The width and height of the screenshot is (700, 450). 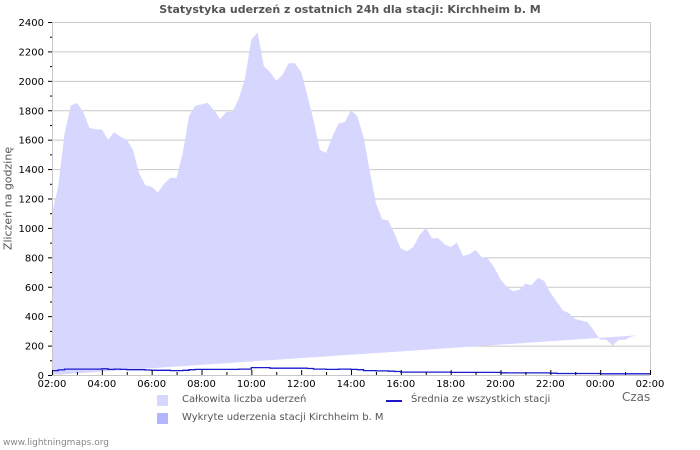 I want to click on svg-text: 18:00, so click(x=450, y=384).